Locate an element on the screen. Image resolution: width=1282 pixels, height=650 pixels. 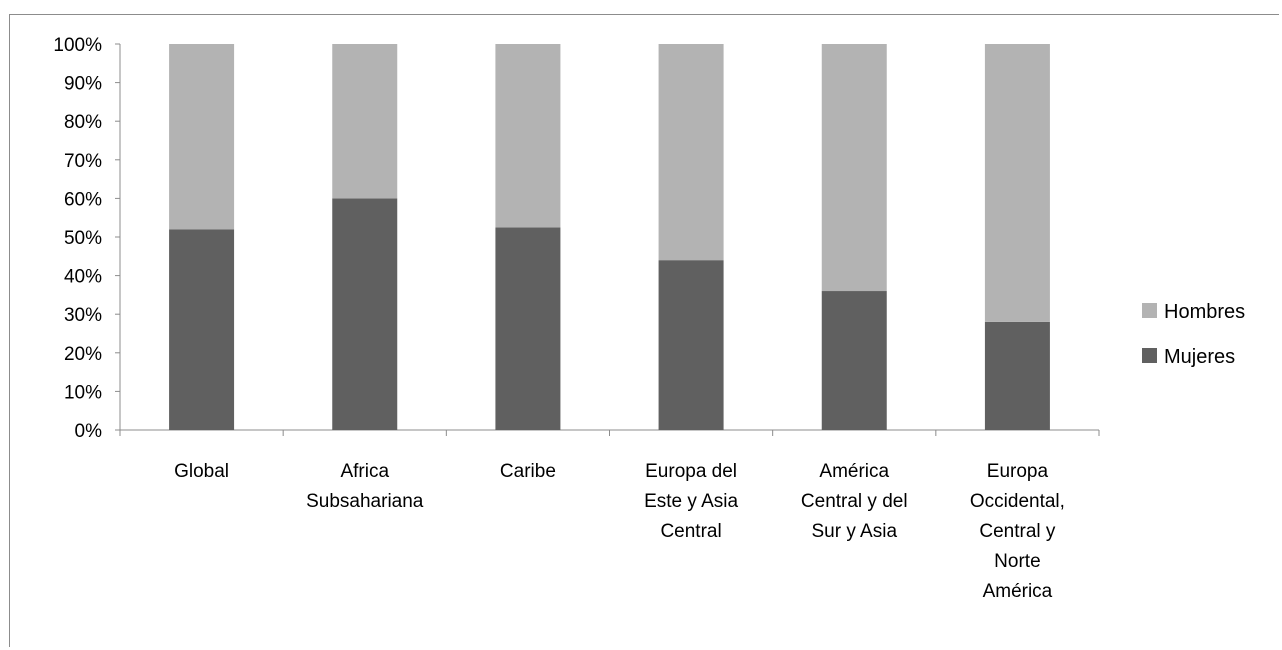
category-label-line: Occidental, is located at coordinates (1017, 501).